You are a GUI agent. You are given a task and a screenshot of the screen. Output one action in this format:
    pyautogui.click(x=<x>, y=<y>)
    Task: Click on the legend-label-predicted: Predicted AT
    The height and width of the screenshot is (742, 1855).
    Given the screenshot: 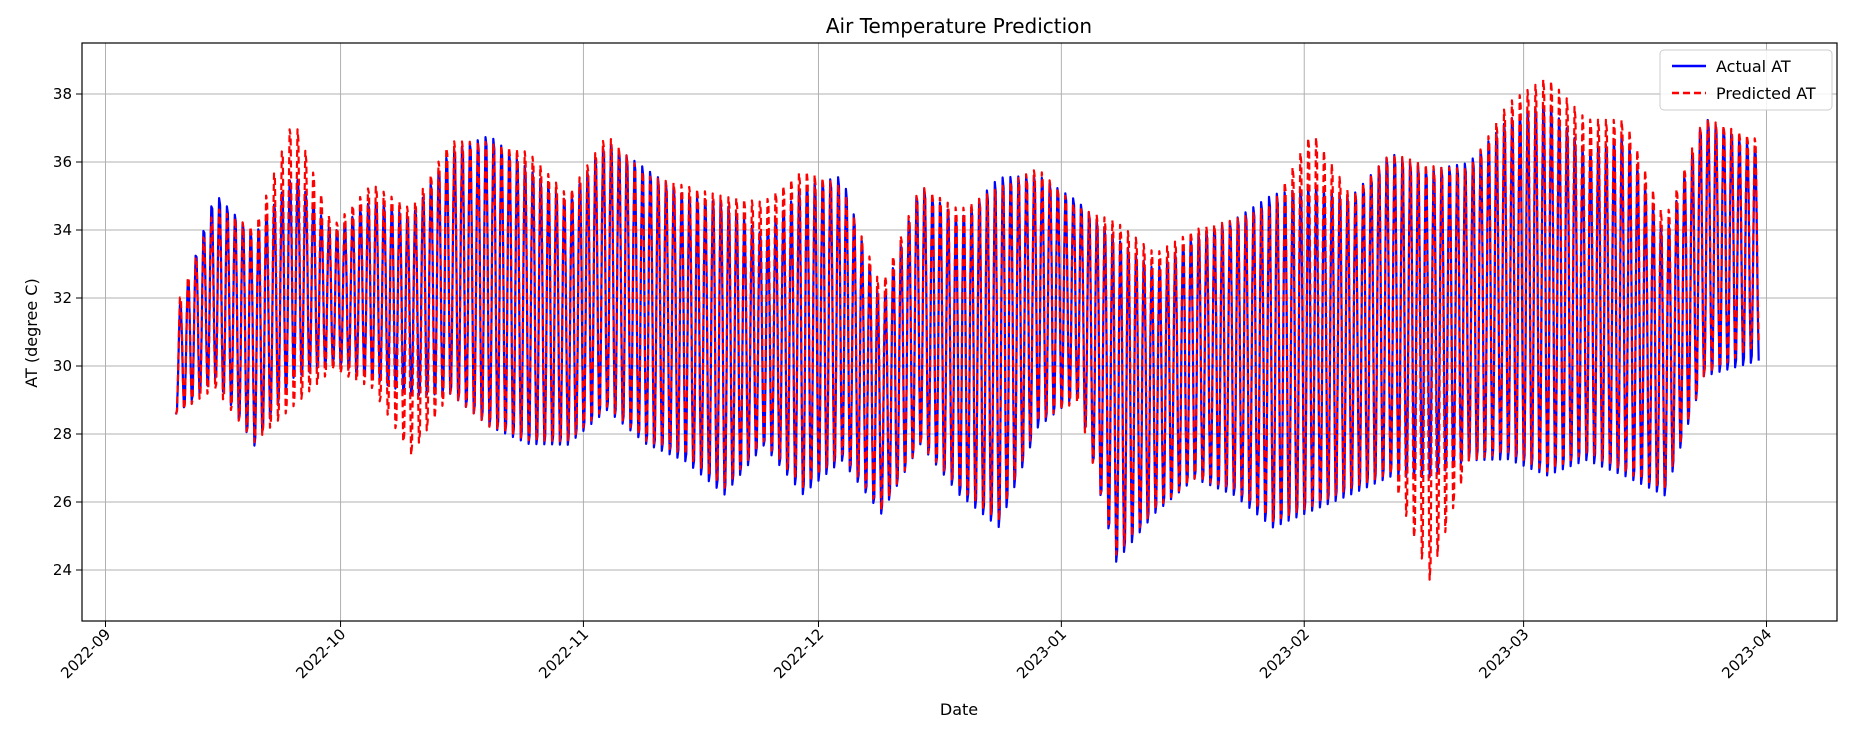 What is the action you would take?
    pyautogui.click(x=1766, y=93)
    